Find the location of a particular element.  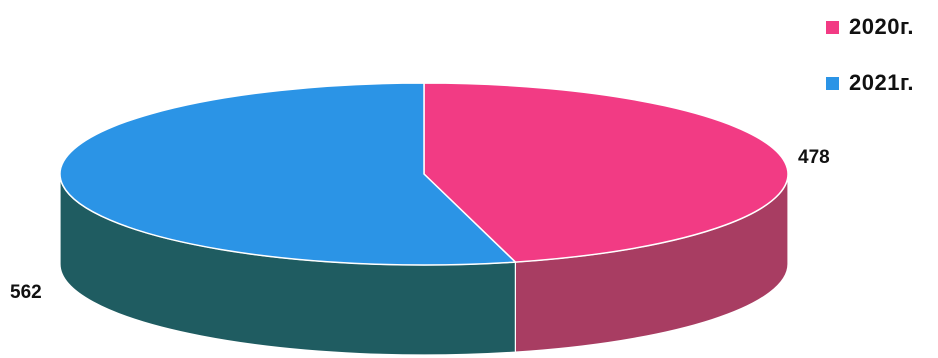

legend-item-2020: 2020г. is located at coordinates (870, 27).